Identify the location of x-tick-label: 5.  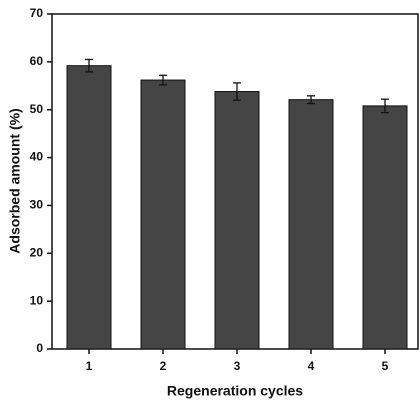
(385, 366).